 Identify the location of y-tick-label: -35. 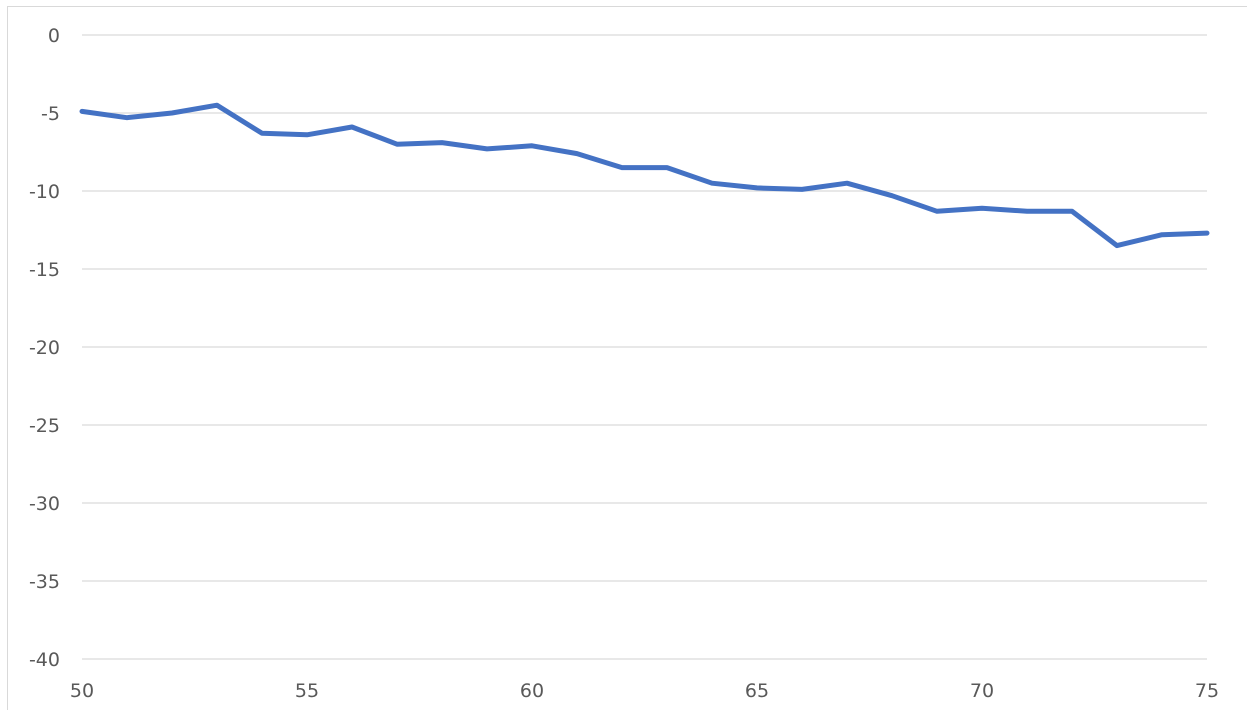
(44, 582).